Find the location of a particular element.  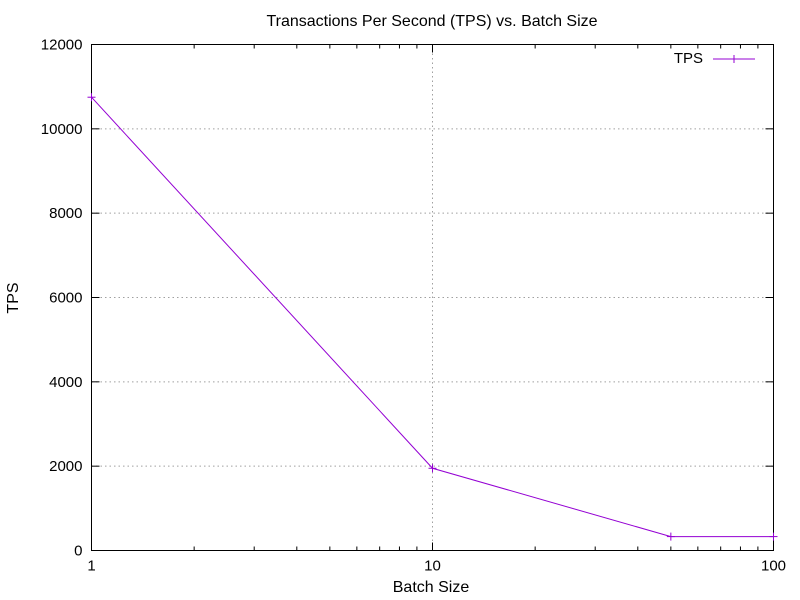

x-tick-label: 10 is located at coordinates (432, 566).